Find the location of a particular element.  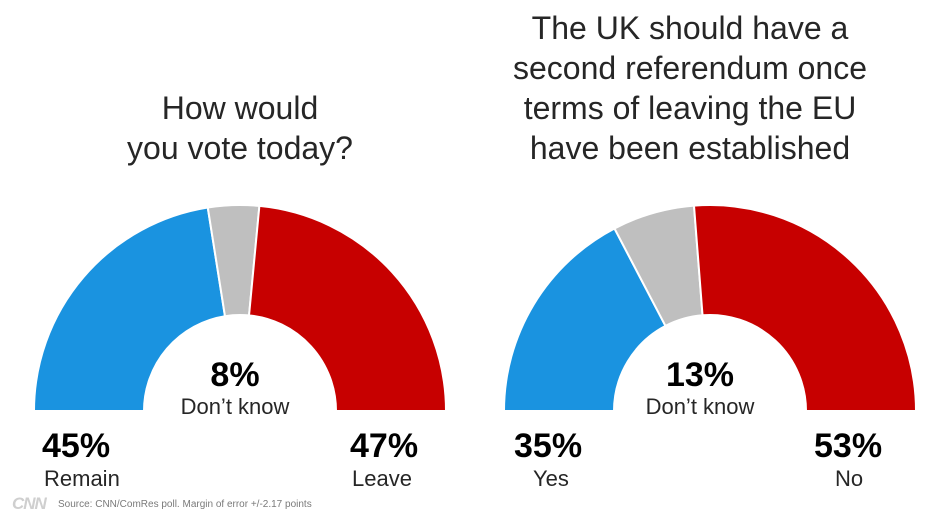

slice-yes is located at coordinates (584, 319).